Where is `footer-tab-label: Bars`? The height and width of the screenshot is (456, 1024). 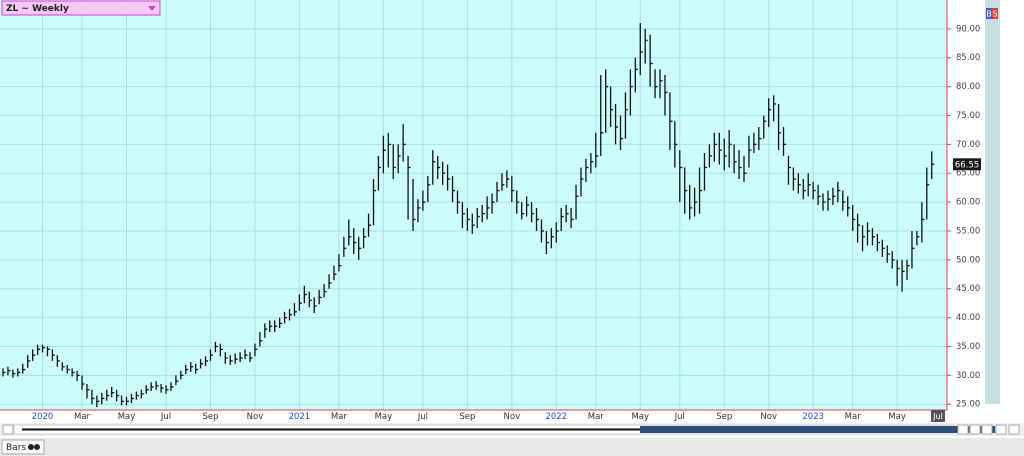 footer-tab-label: Bars is located at coordinates (16, 448).